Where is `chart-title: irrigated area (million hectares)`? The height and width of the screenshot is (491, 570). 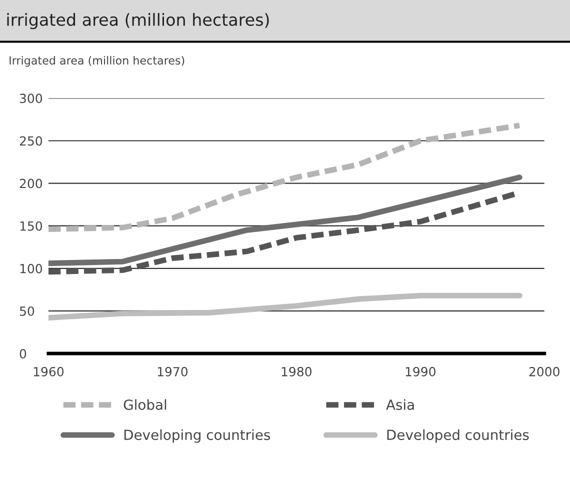 chart-title: irrigated area (million hectares) is located at coordinates (138, 21).